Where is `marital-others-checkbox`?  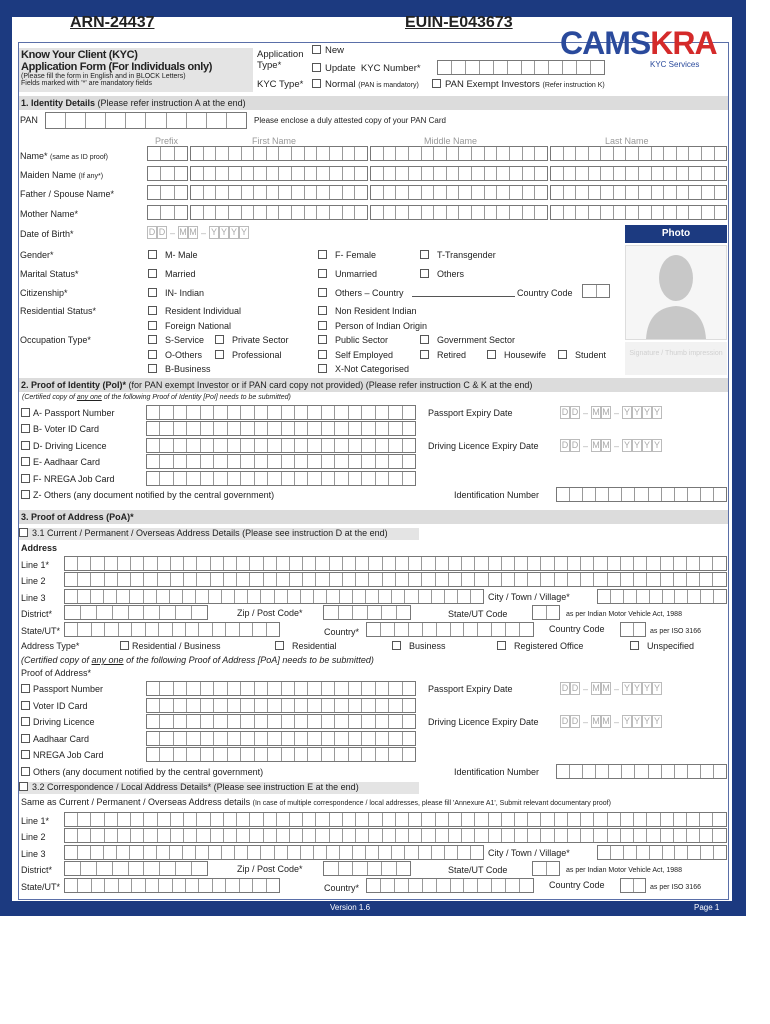 marital-others-checkbox is located at coordinates (424, 273).